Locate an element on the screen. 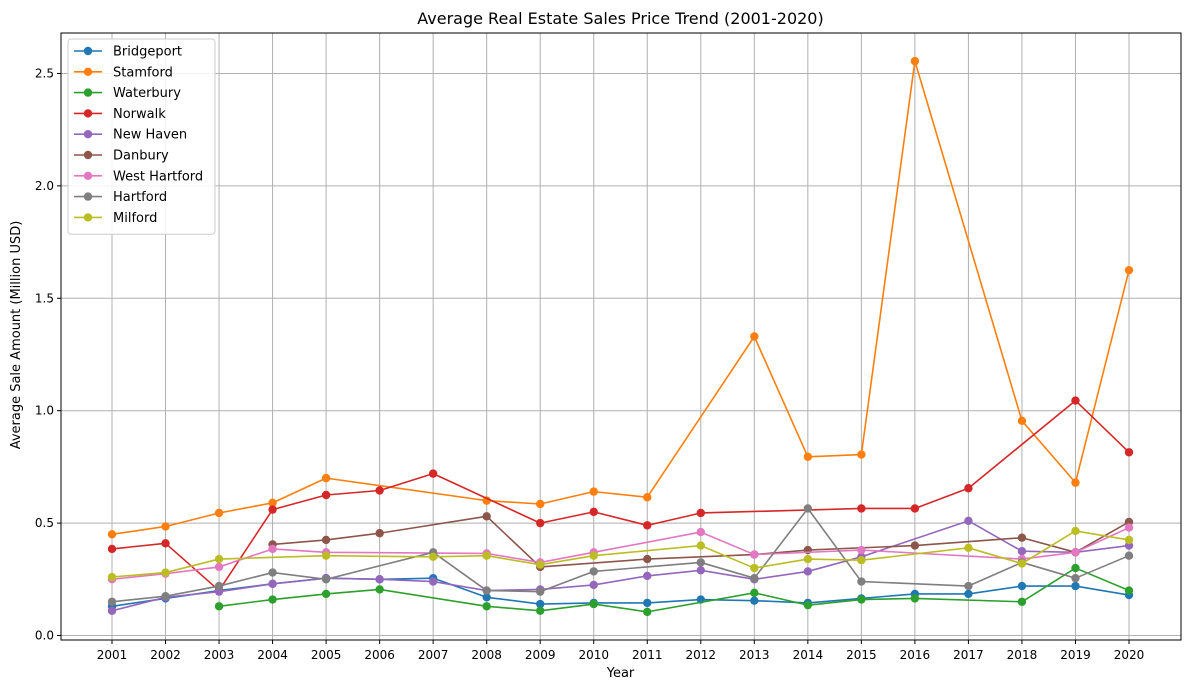 This screenshot has width=1189, height=691. x-axis-label: Year is located at coordinates (620, 673).